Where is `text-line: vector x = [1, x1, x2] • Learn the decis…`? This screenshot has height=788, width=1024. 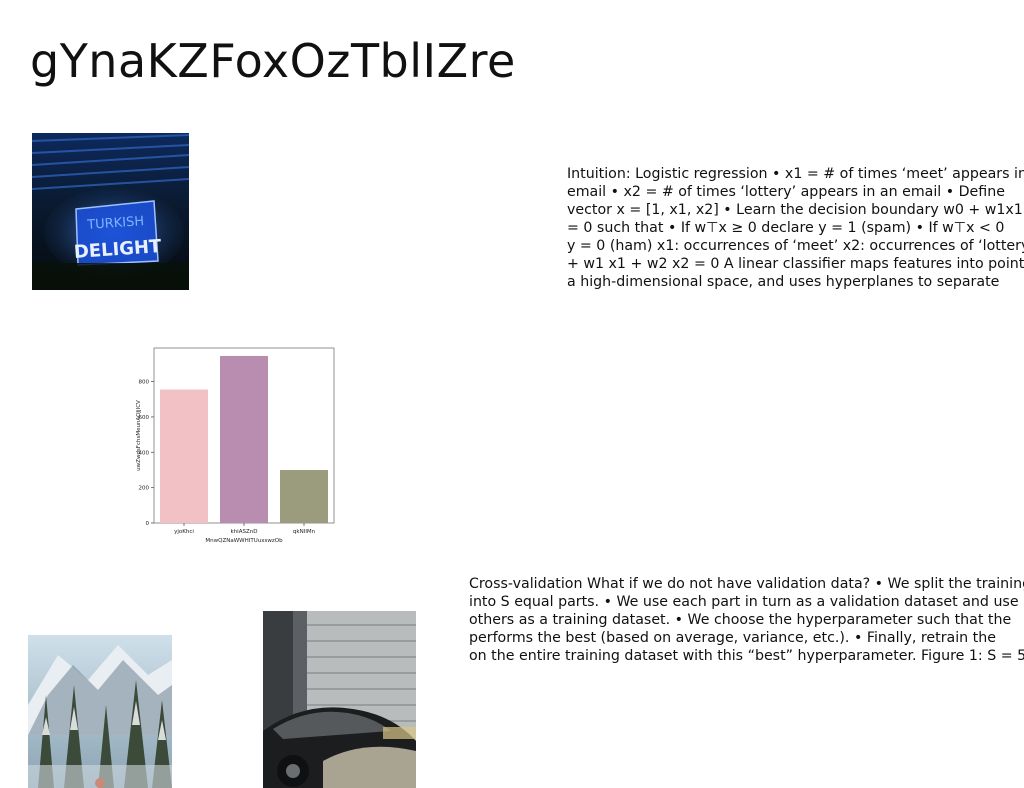
text-line: vector x = [1, x1, x2] • Learn the decis… is located at coordinates (795, 210).